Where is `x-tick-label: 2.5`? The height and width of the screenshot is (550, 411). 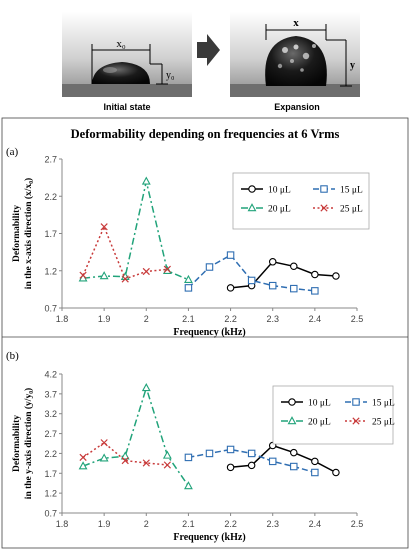 x-tick-label: 2.5 is located at coordinates (357, 319).